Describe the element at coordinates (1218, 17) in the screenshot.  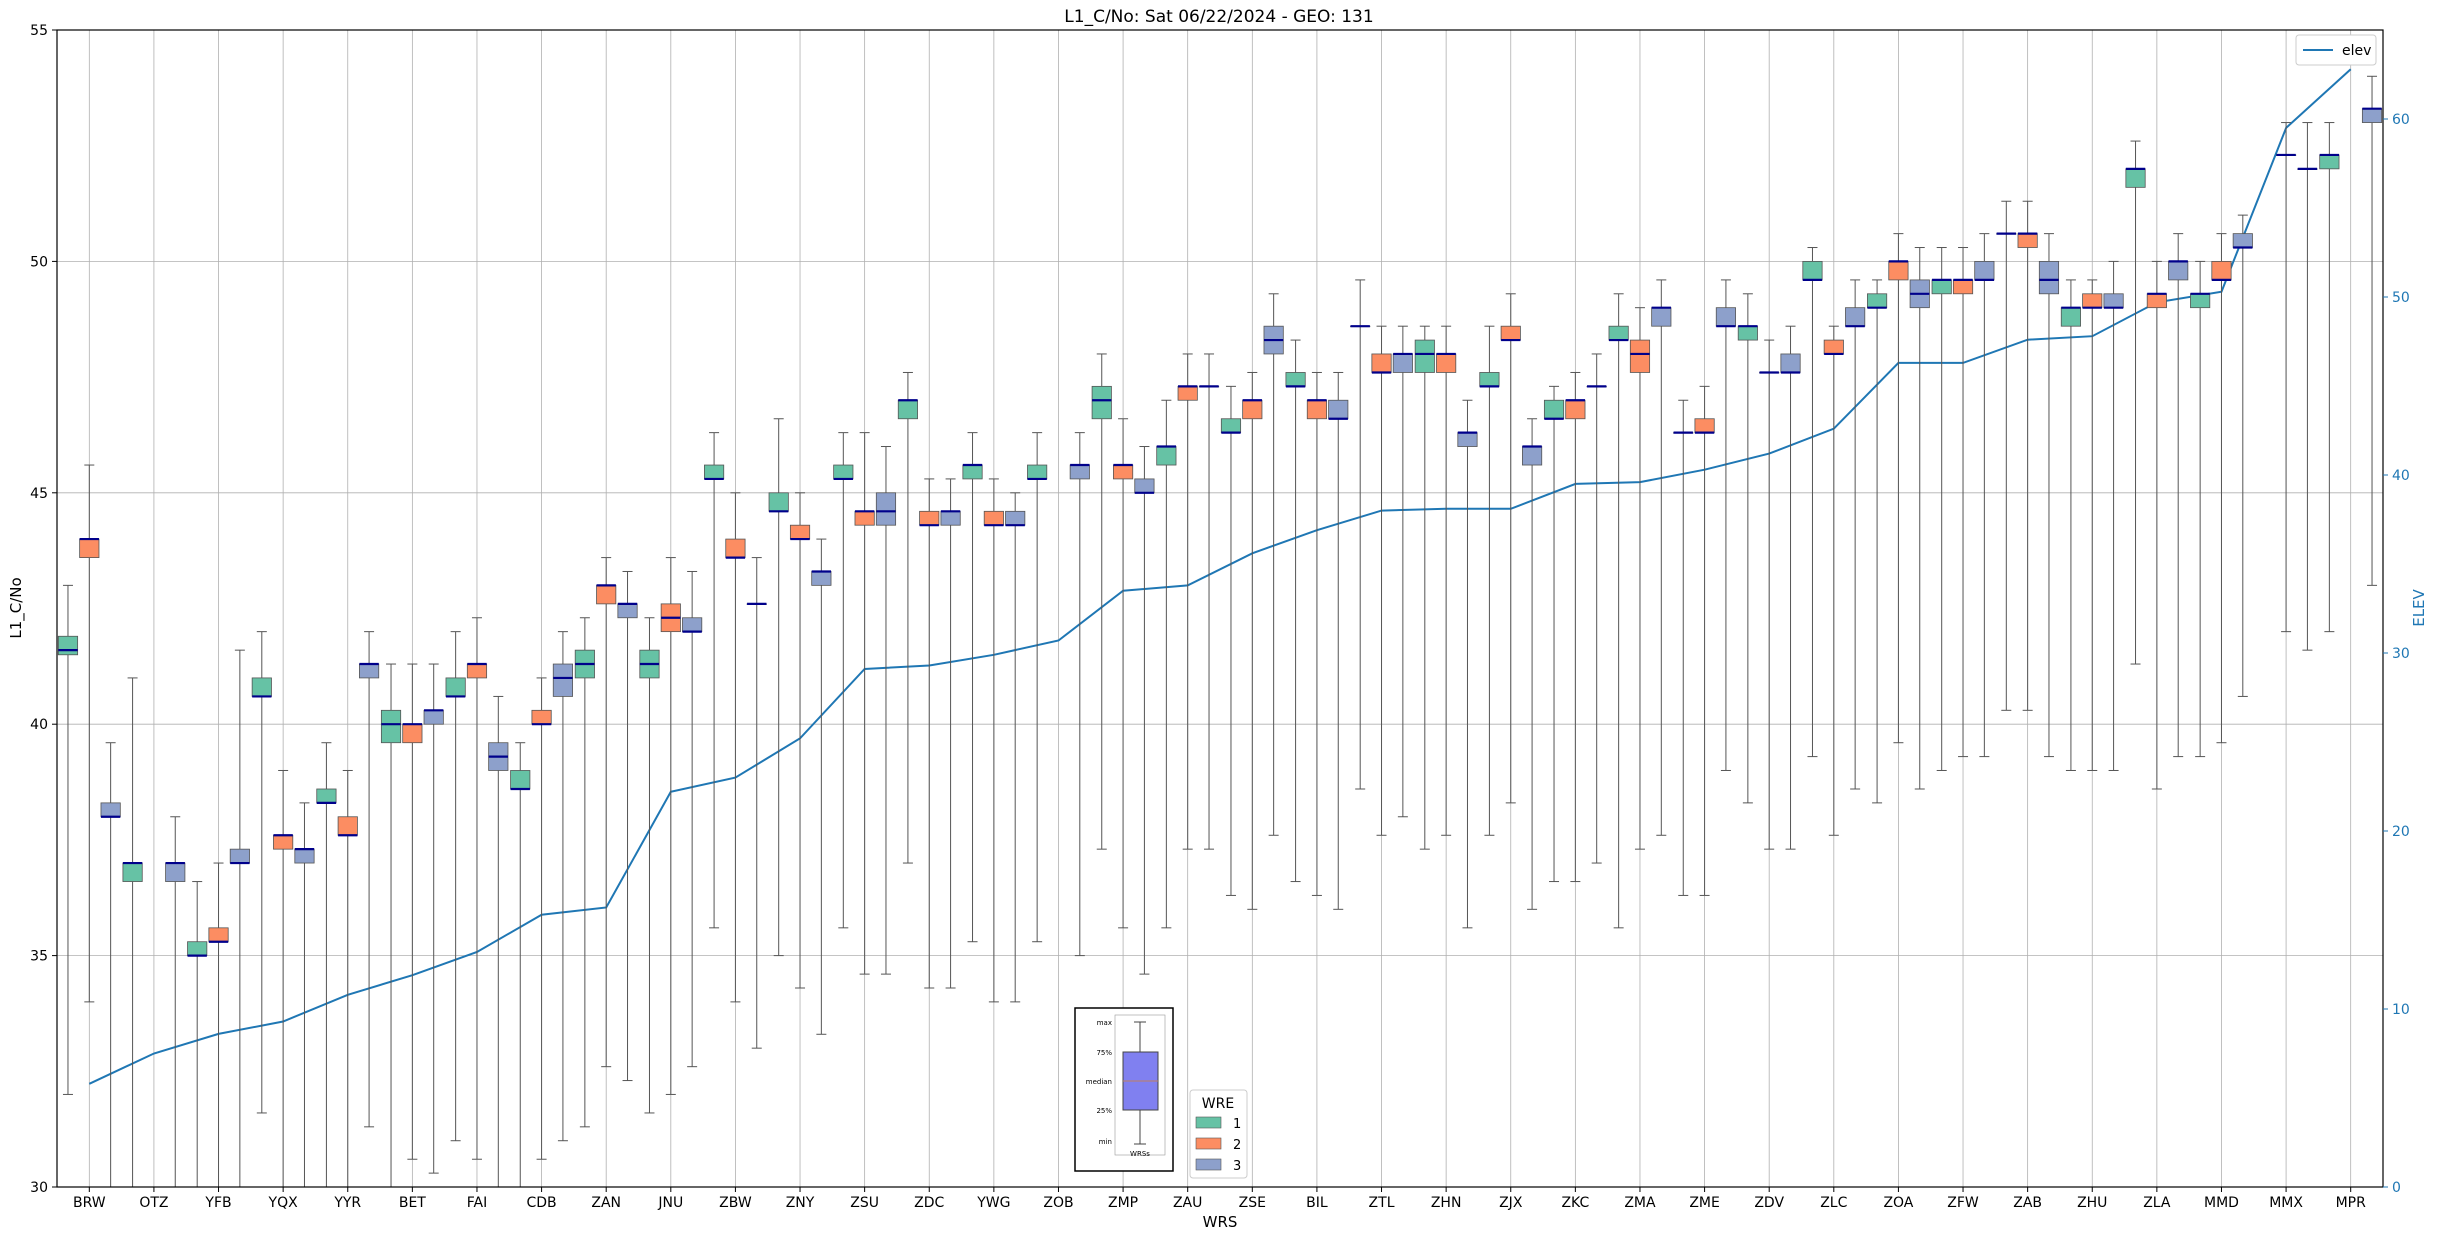
I see `chart-title: L1_C/No: Sat 06/22/2024 - GEO: 131` at that location.